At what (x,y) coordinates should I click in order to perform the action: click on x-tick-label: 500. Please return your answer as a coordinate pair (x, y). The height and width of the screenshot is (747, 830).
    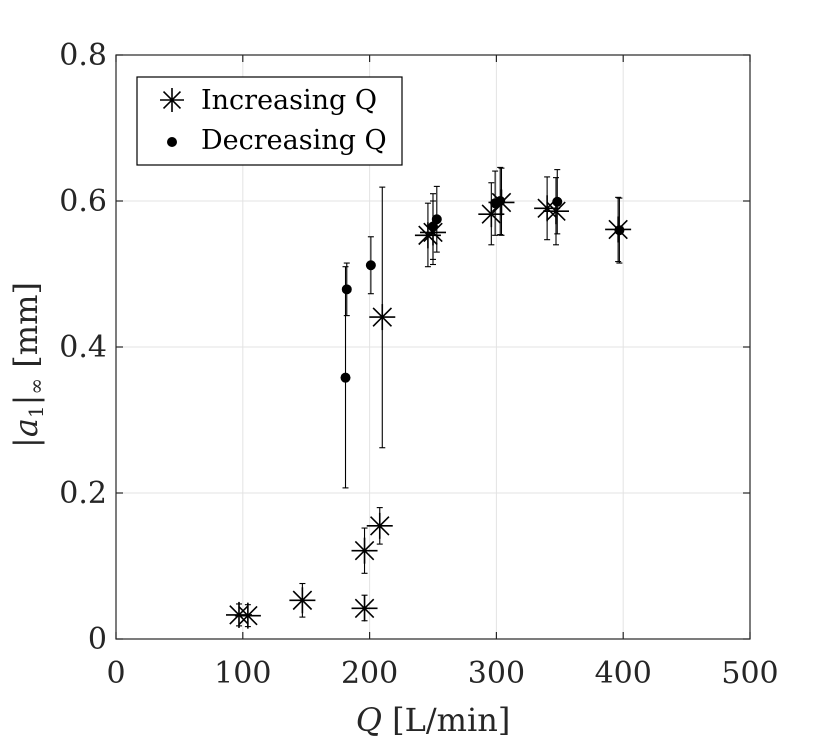
    Looking at the image, I should click on (749, 673).